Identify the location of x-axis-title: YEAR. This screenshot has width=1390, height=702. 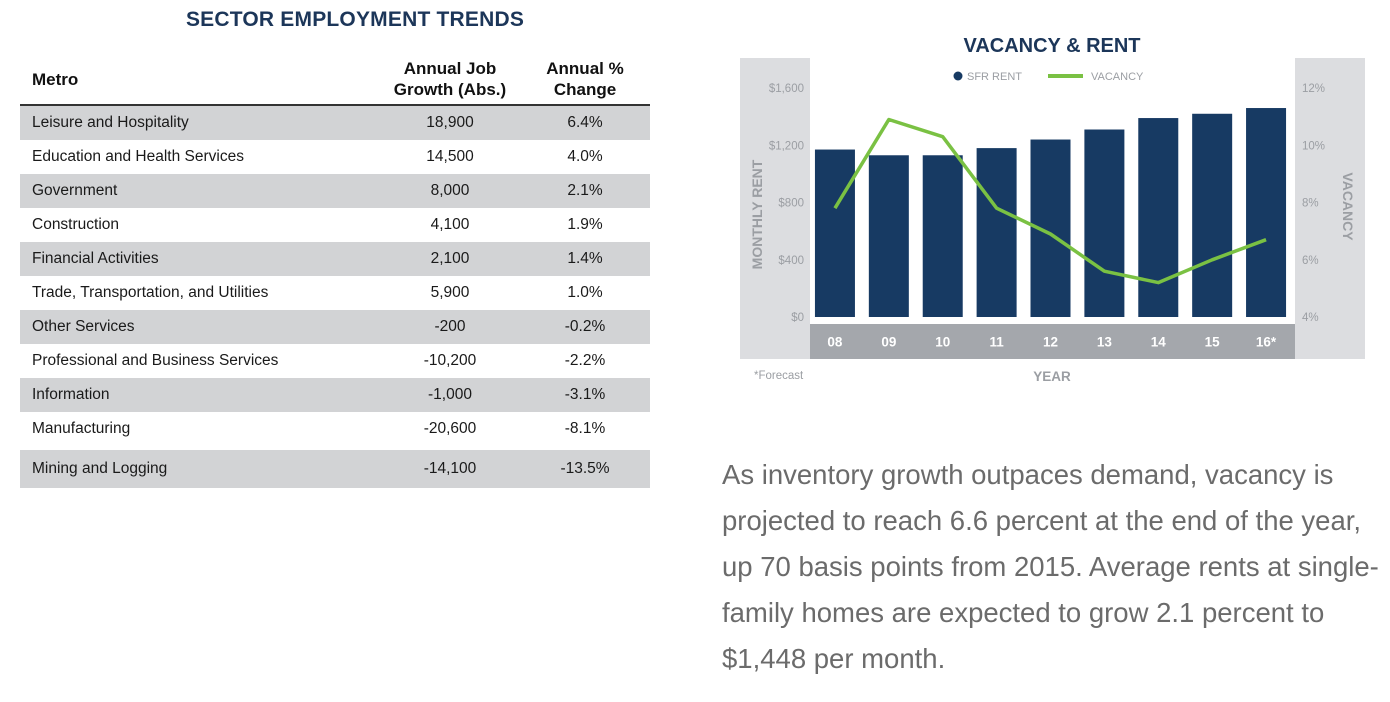
(1052, 376).